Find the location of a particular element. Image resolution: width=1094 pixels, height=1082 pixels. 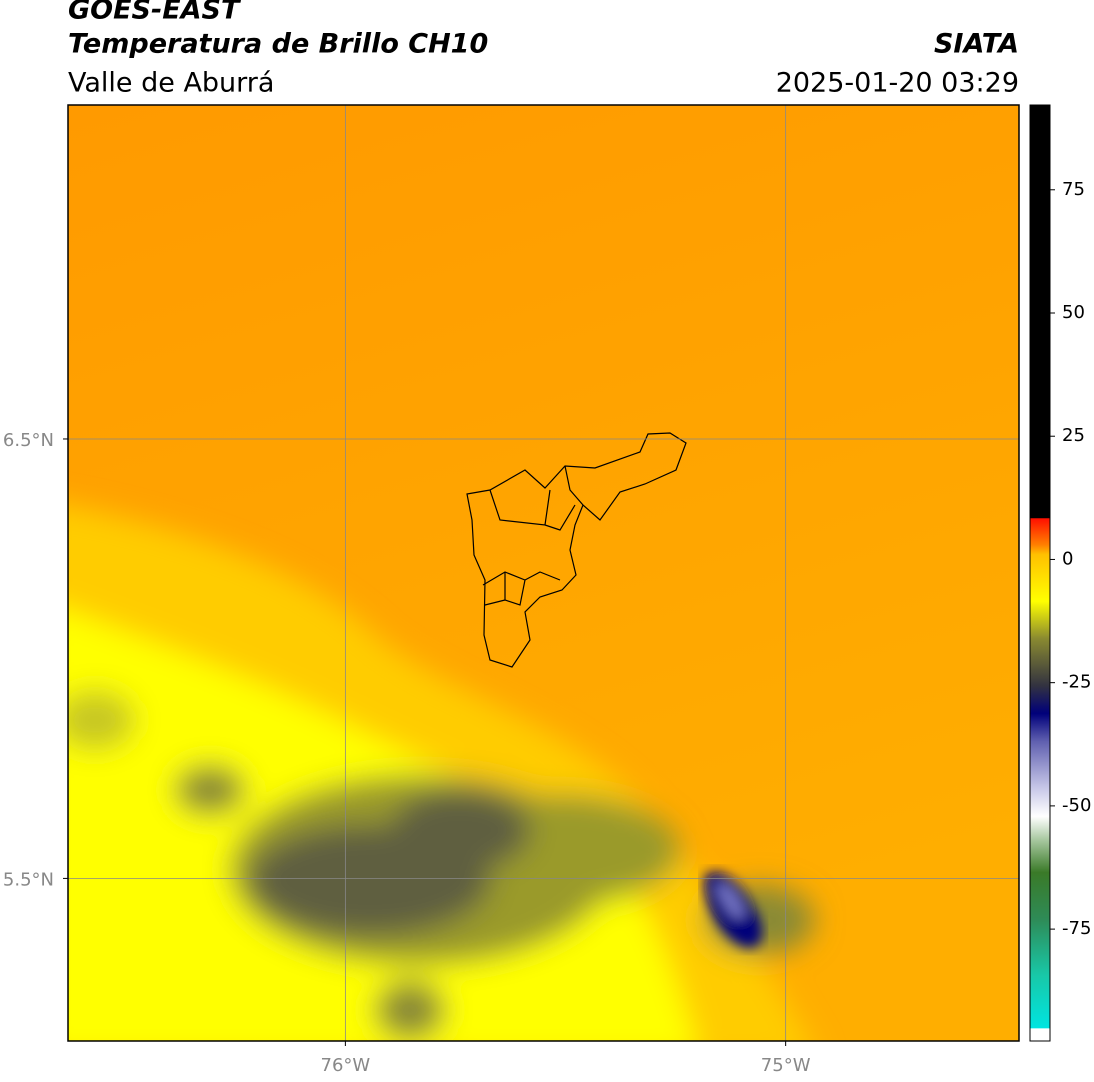

lon-tick-label: 75°W is located at coordinates (786, 1065).